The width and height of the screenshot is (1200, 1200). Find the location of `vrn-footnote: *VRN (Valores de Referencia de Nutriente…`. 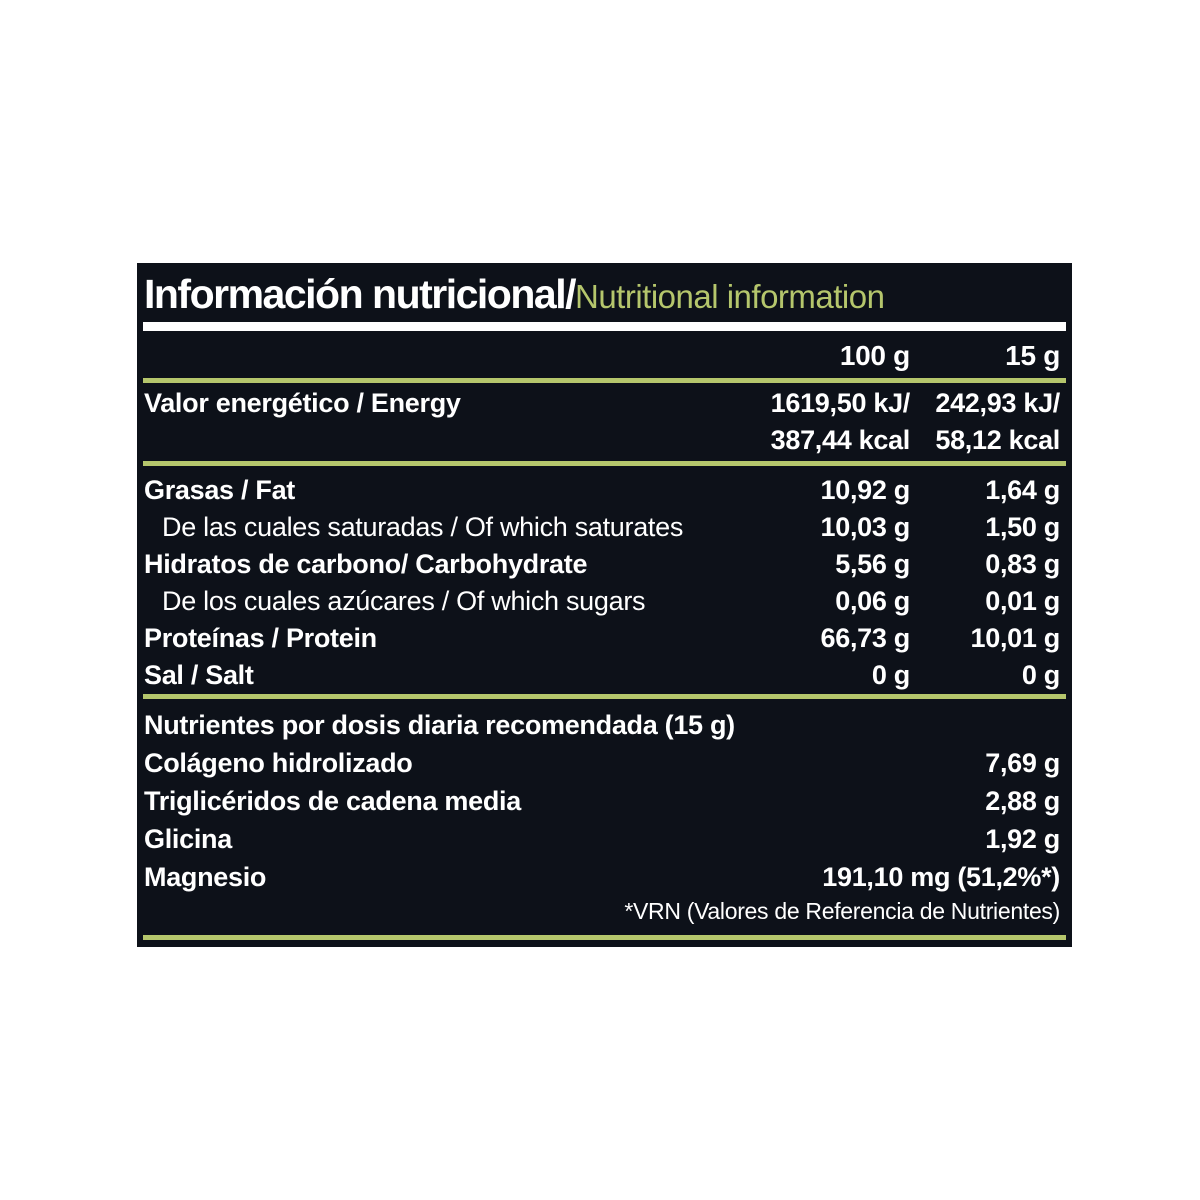

vrn-footnote: *VRN (Valores de Referencia de Nutriente… is located at coordinates (842, 911).